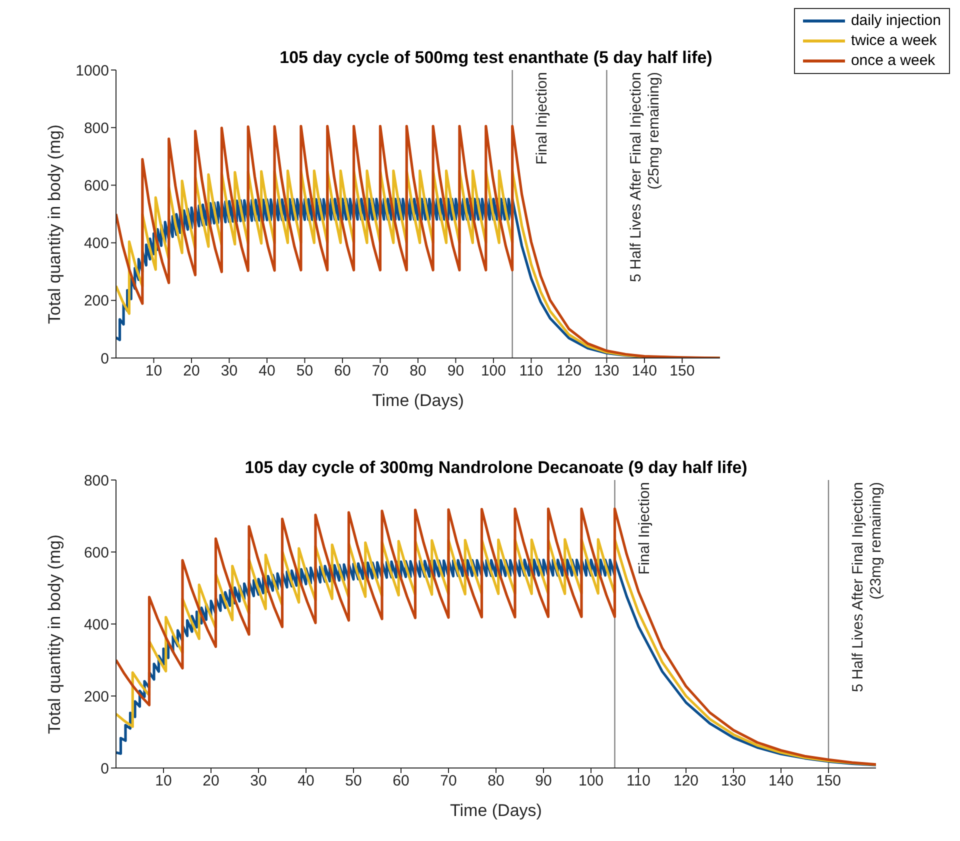  I want to click on chart-title: 105 day cycle of 300mg Nandrolone Decanoate (9 day half life), so click(496, 468).